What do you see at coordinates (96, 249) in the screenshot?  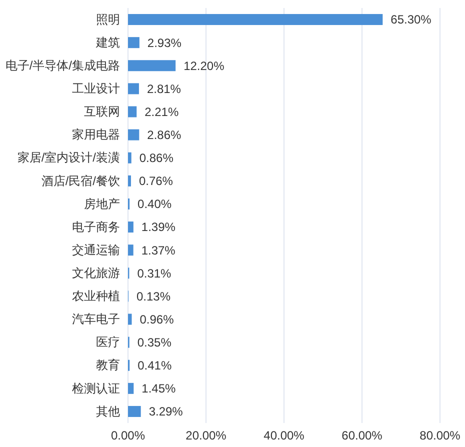 I see `y-tick-label: 交通运输` at bounding box center [96, 249].